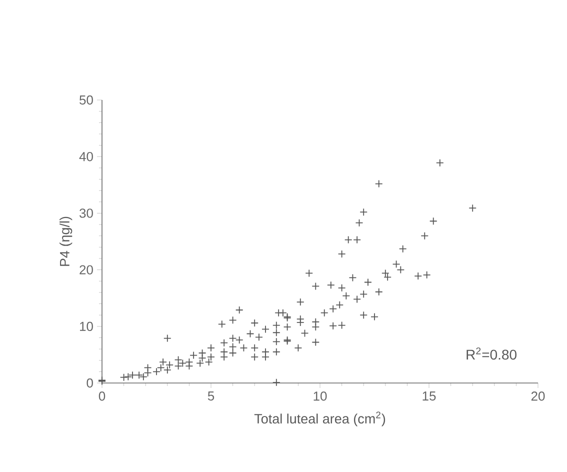 Image resolution: width=567 pixels, height=472 pixels. I want to click on x-axis-title: Total luteal area (cm$^{2}$), so click(320, 419).